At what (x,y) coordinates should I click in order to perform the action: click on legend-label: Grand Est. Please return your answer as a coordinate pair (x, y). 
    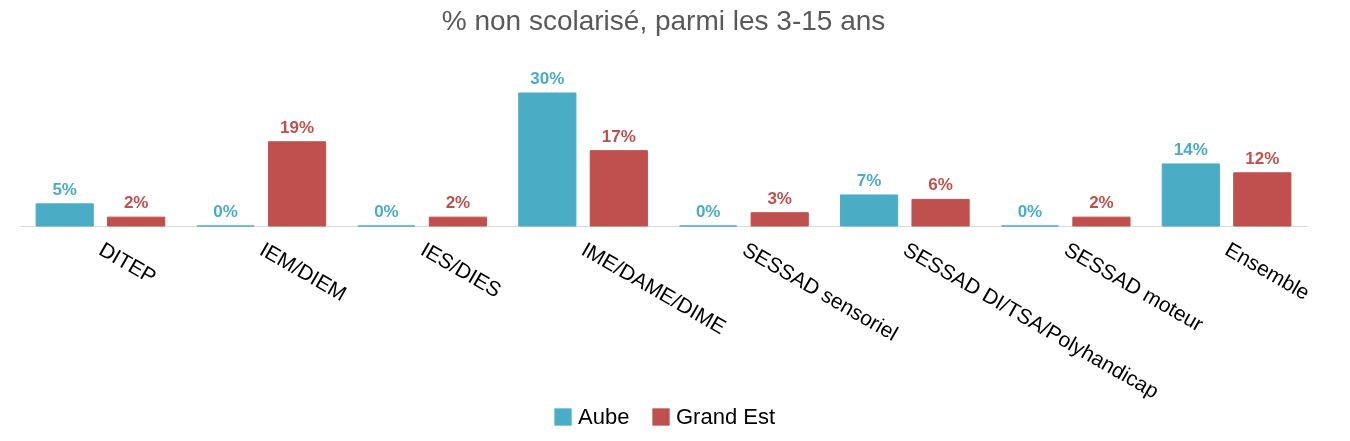
    Looking at the image, I should click on (726, 416).